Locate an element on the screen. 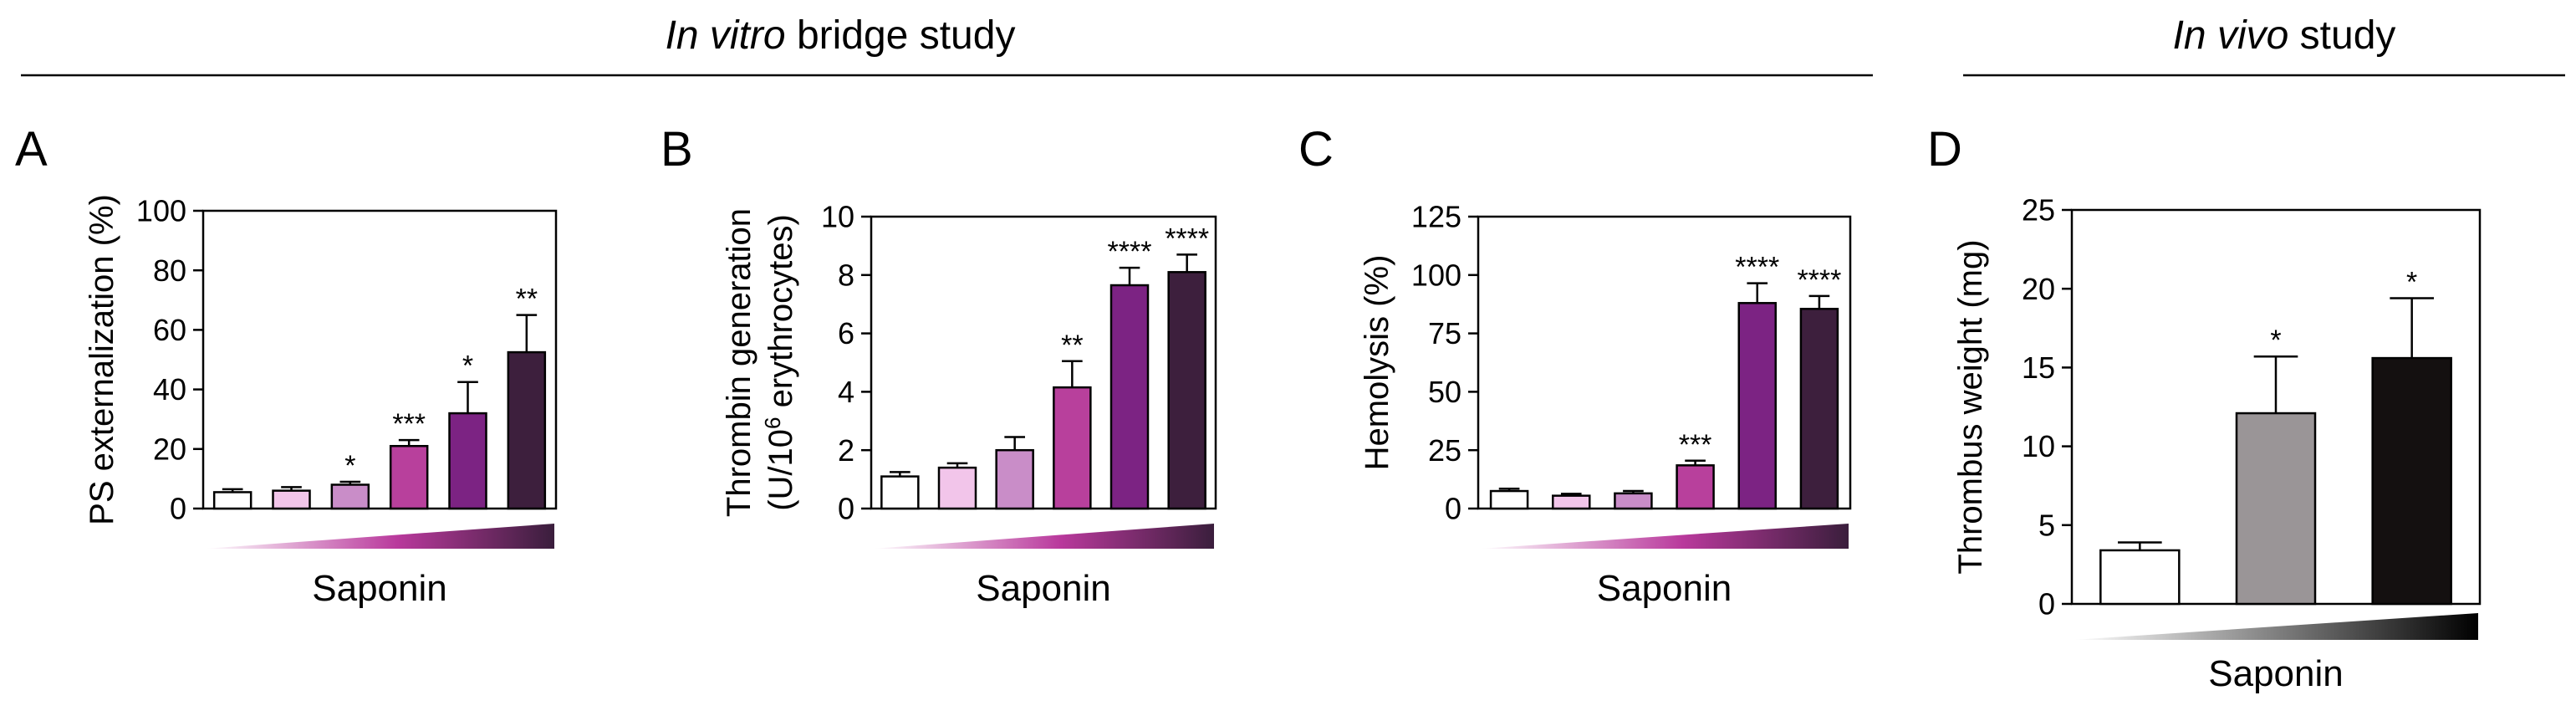  y-tick-label: 15 is located at coordinates (2038, 367).